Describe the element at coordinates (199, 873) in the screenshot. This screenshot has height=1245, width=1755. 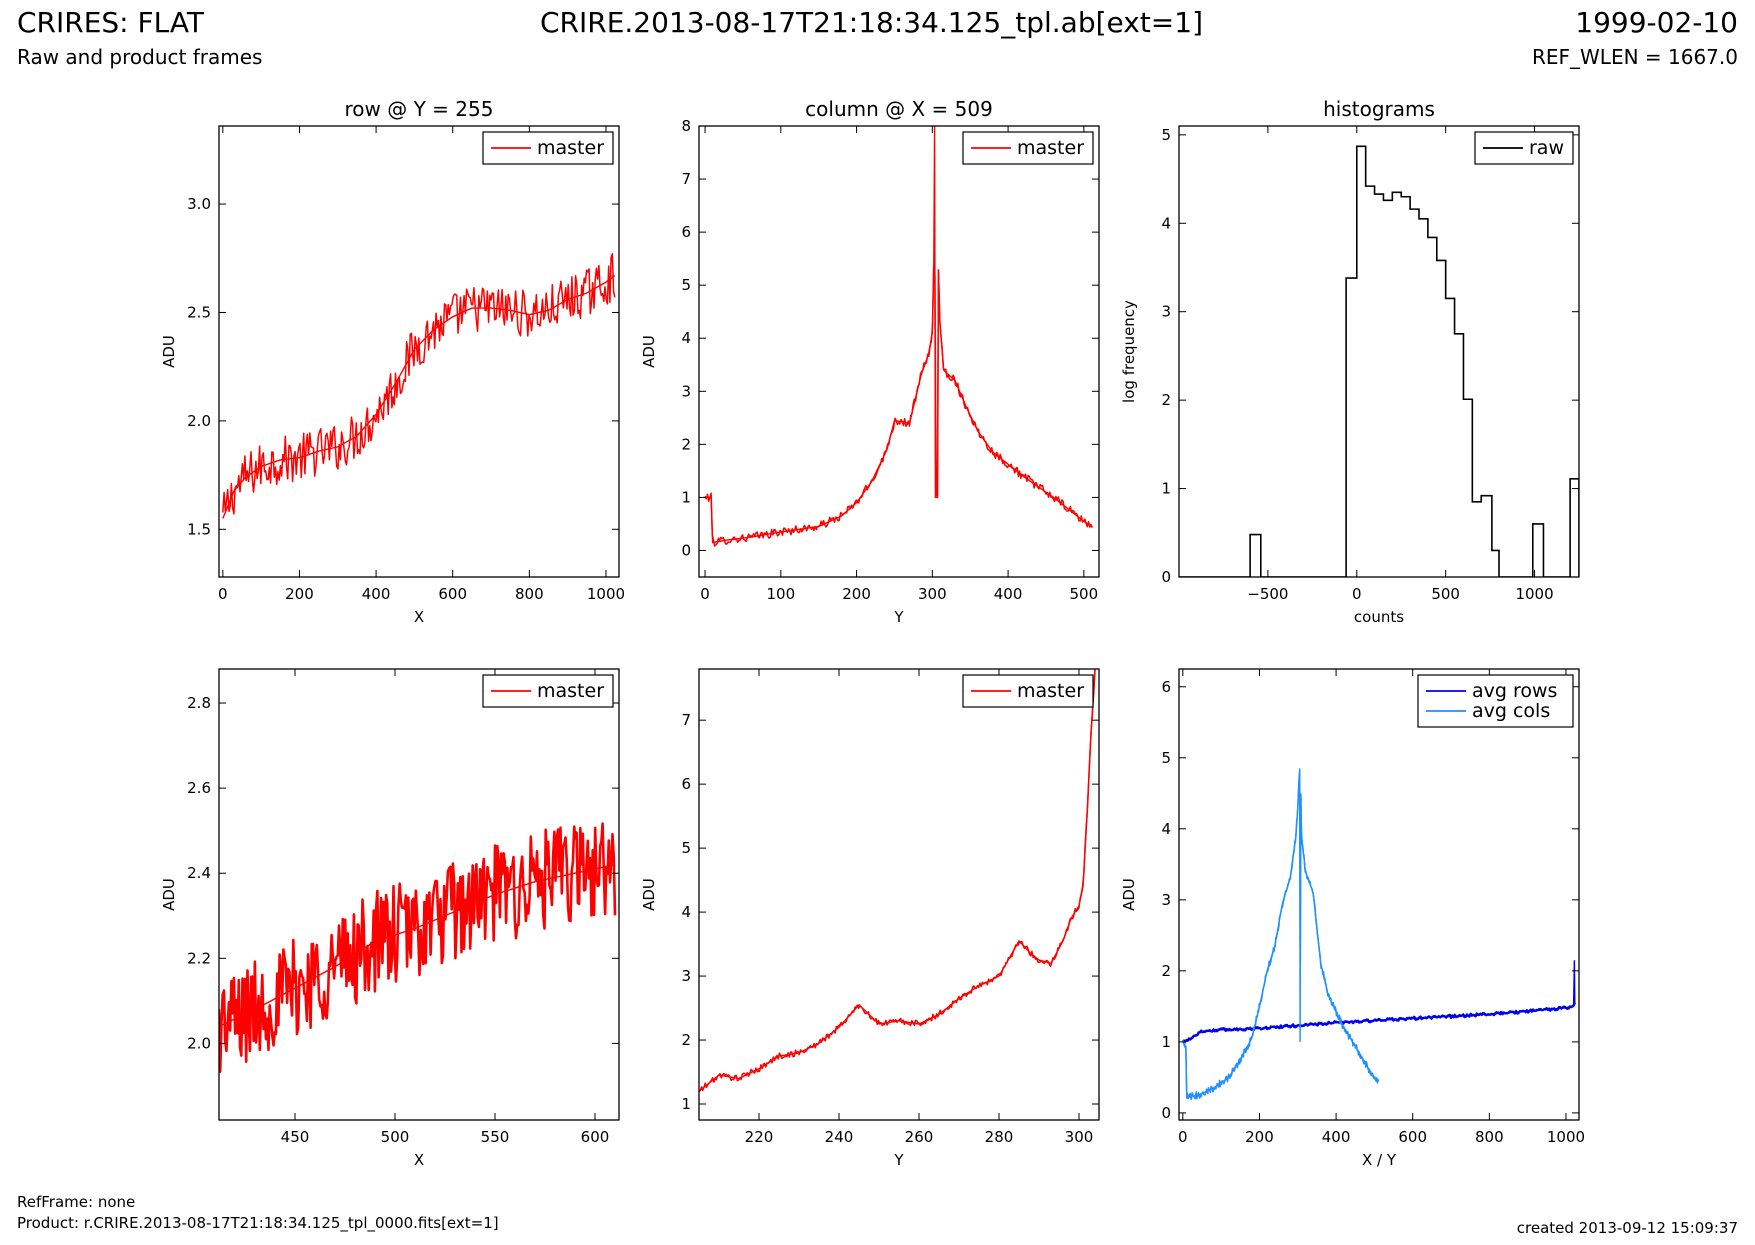
I see `y-tick-label: 2.4` at that location.